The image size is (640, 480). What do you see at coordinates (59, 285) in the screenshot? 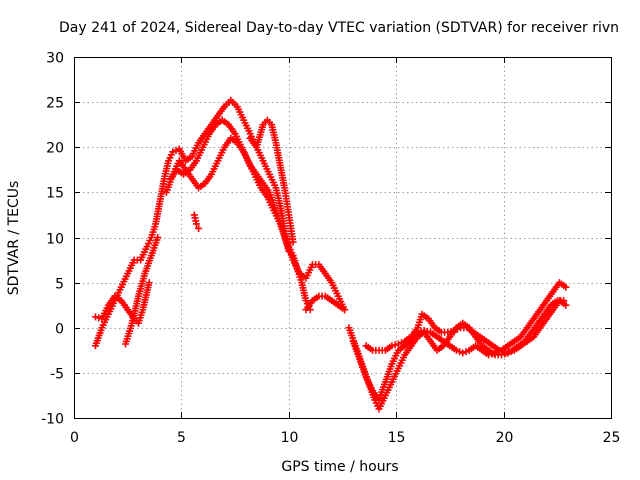
I see `y-tick-label: 5` at bounding box center [59, 285].